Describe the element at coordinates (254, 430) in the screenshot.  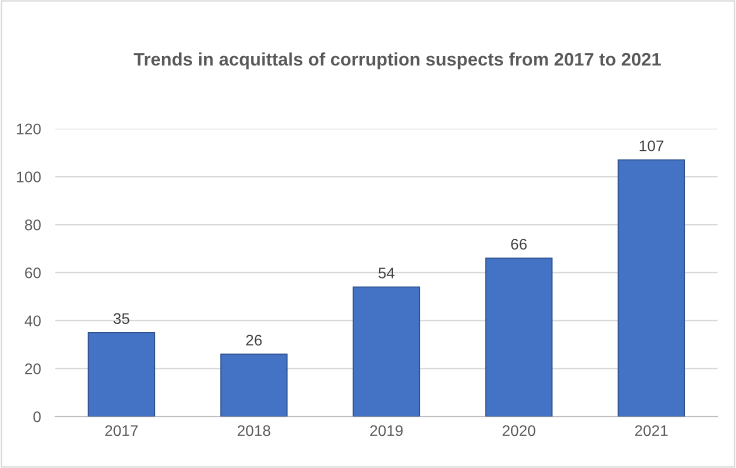
I see `x-tick-label: 2018` at that location.